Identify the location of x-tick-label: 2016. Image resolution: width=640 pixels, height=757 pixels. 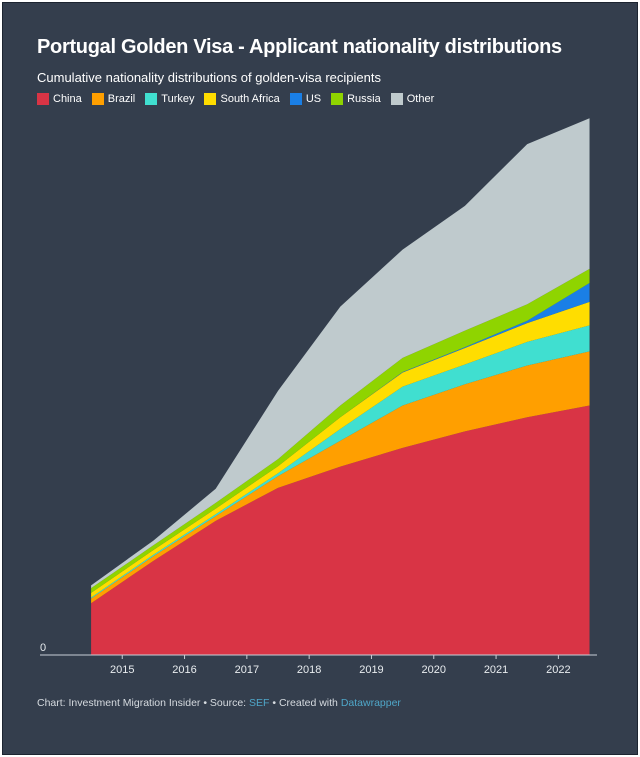
(184, 670).